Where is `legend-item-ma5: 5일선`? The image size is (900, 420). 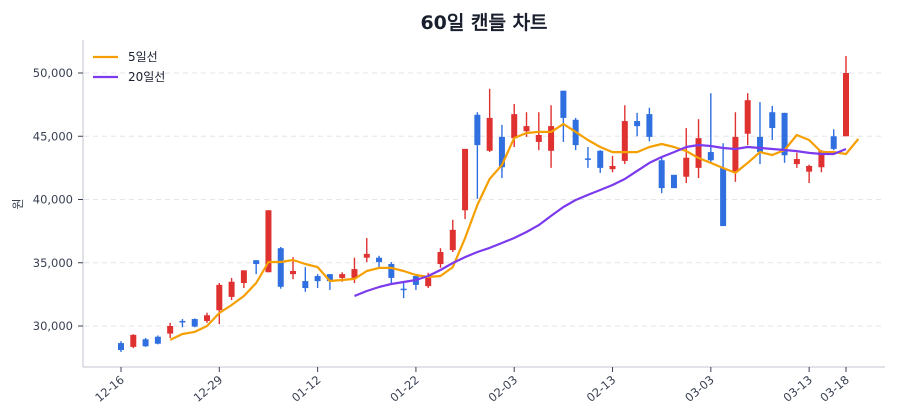
legend-item-ma5: 5일선 is located at coordinates (125, 57).